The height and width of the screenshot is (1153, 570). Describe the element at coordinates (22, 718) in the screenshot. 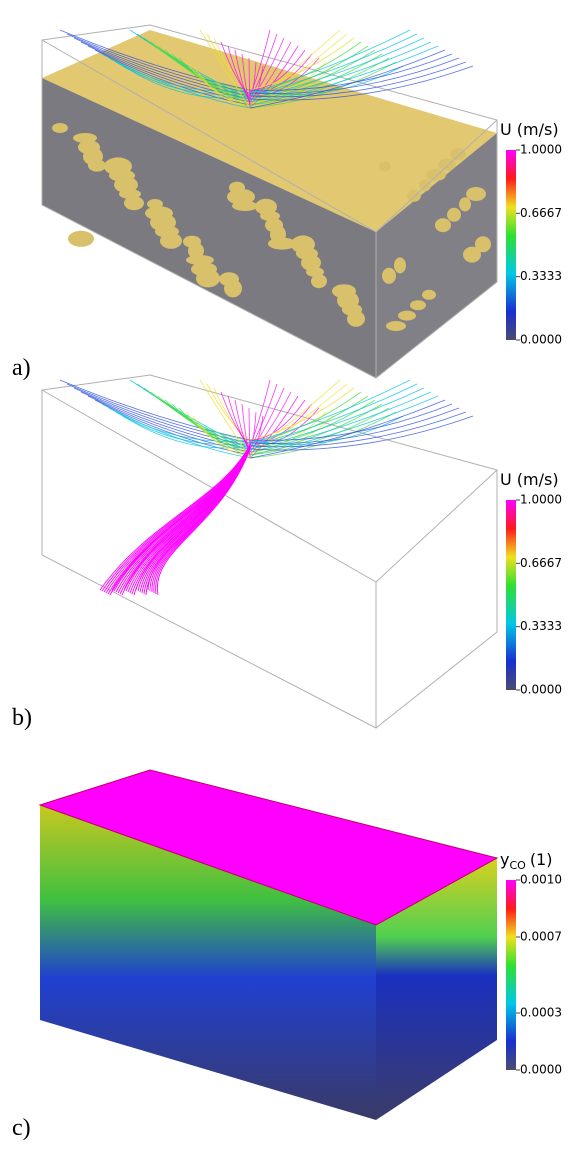

I see `panel-label: b)` at that location.